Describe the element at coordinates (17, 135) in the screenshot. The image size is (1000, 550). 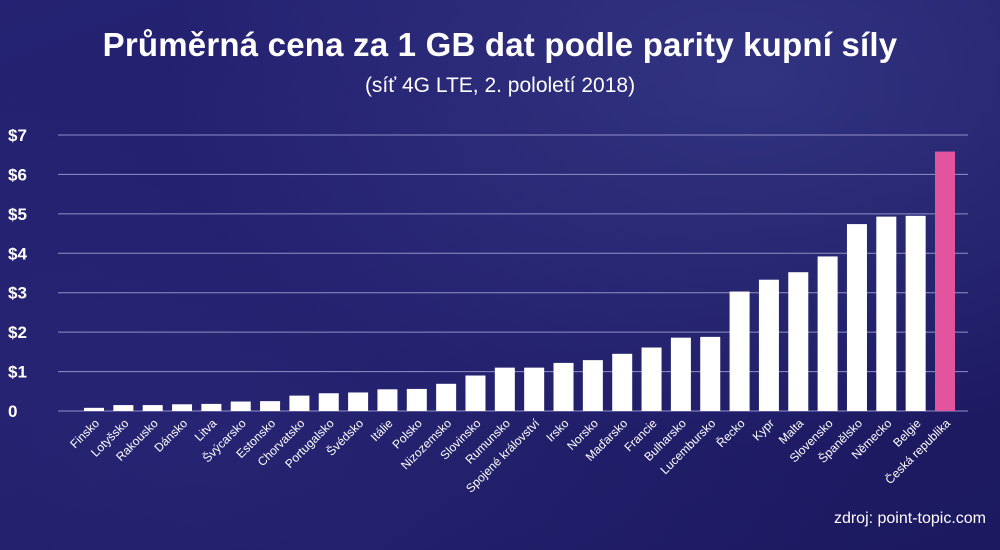
I see `y-tick-label: $7` at that location.